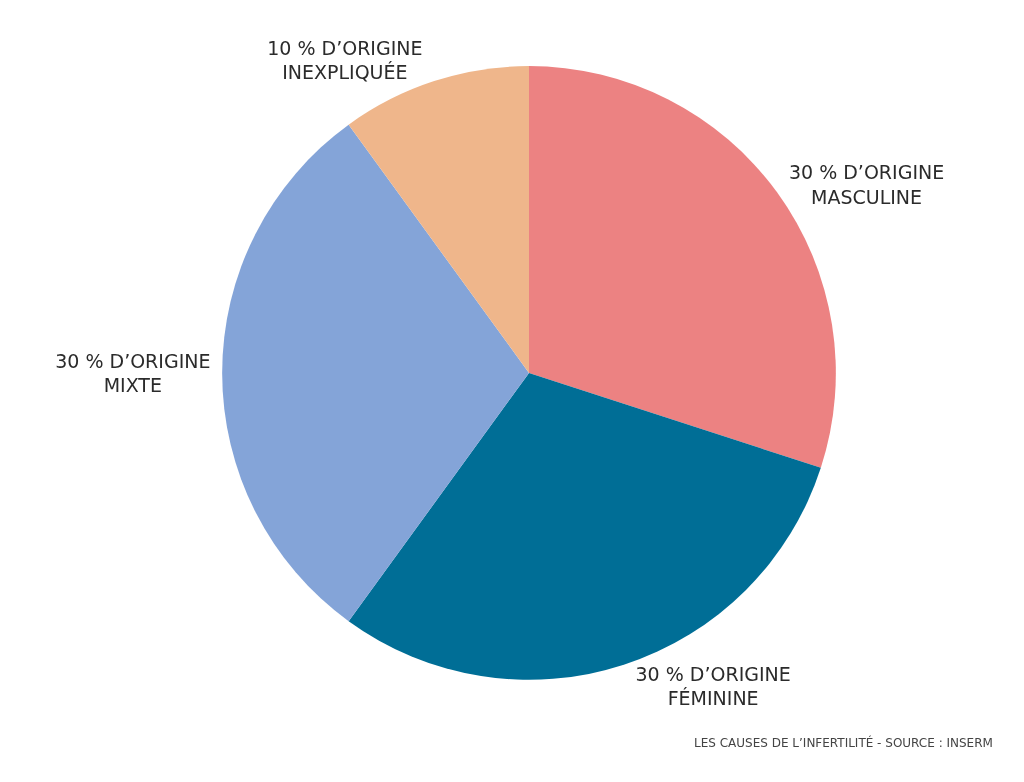 This screenshot has width=1024, height=782. What do you see at coordinates (843, 742) in the screenshot?
I see `text: LES CAUSES DE L’INFERTILITÉ - SOURCE : INSERM` at bounding box center [843, 742].